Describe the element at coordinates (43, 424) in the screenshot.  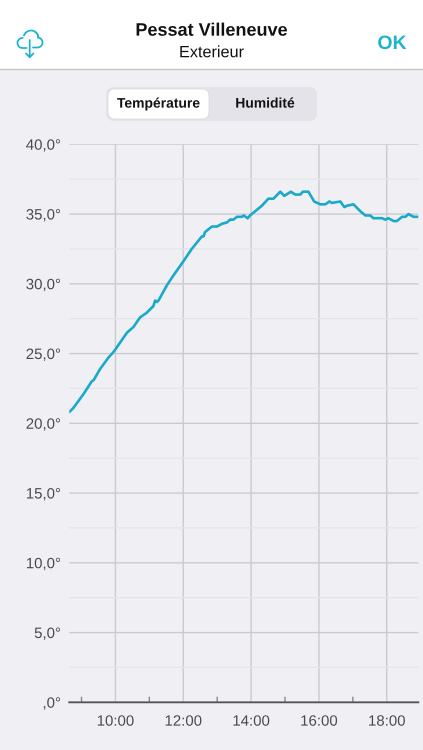
I see `y-tick-label: 20,0°` at that location.